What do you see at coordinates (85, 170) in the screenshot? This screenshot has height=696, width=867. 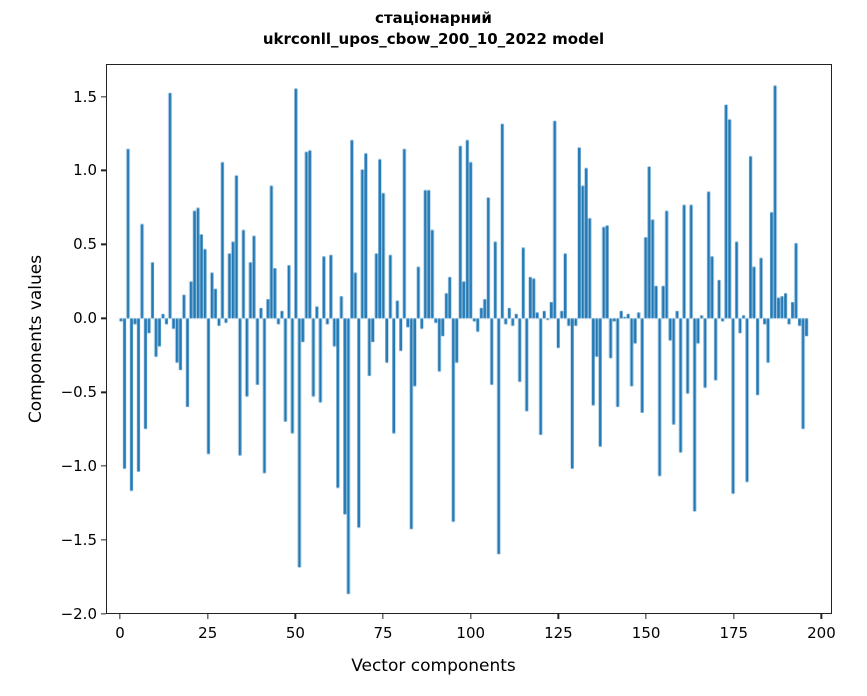 I see `y-tick-label: 1.0` at bounding box center [85, 170].